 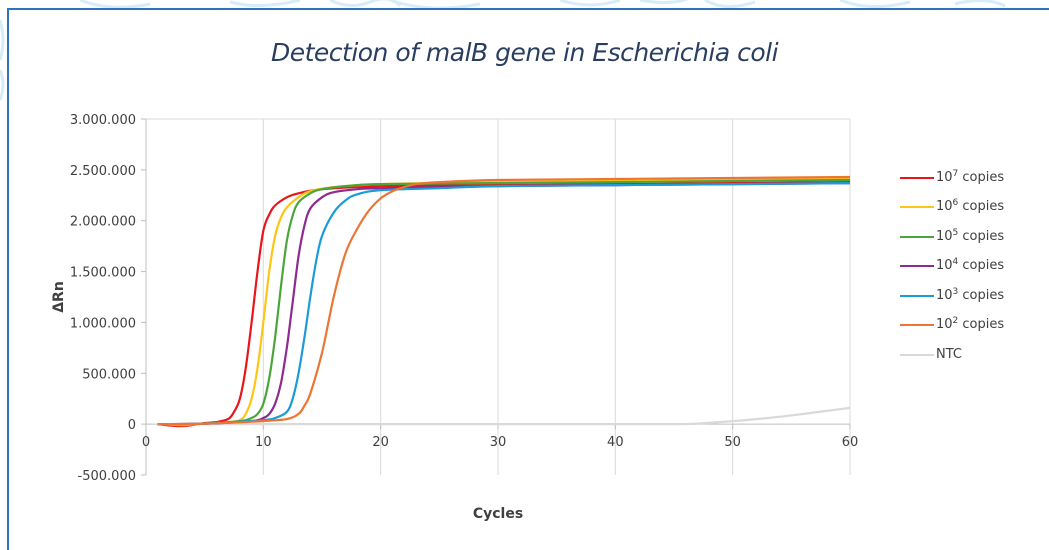 I want to click on legend-item-1: 106 copies, so click(x=952, y=208).